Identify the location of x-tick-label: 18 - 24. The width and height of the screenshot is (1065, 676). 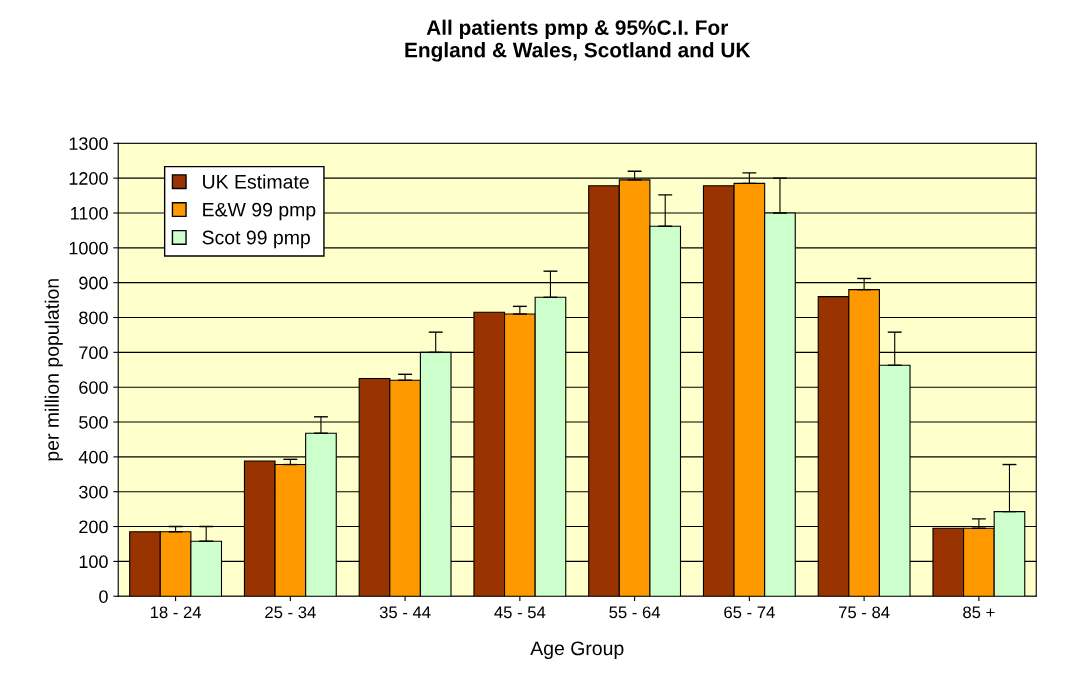
(176, 612).